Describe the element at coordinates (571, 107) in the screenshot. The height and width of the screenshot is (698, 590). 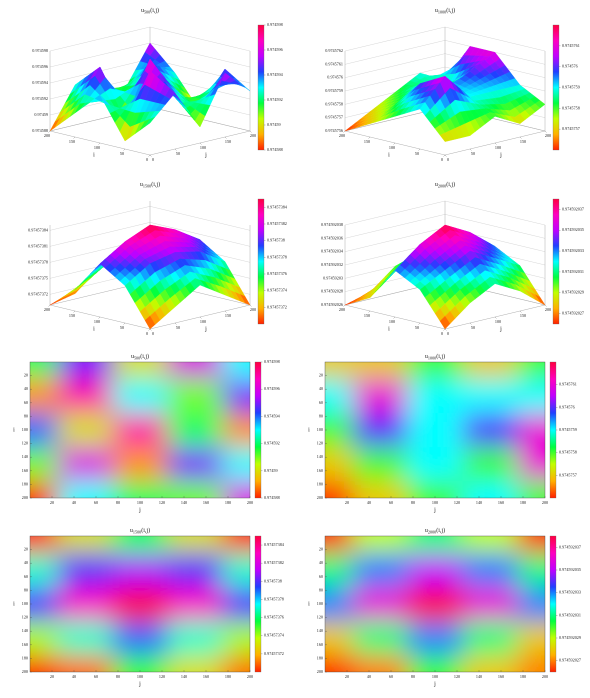
I see `colorbar-tick-label: 0.9745758` at that location.